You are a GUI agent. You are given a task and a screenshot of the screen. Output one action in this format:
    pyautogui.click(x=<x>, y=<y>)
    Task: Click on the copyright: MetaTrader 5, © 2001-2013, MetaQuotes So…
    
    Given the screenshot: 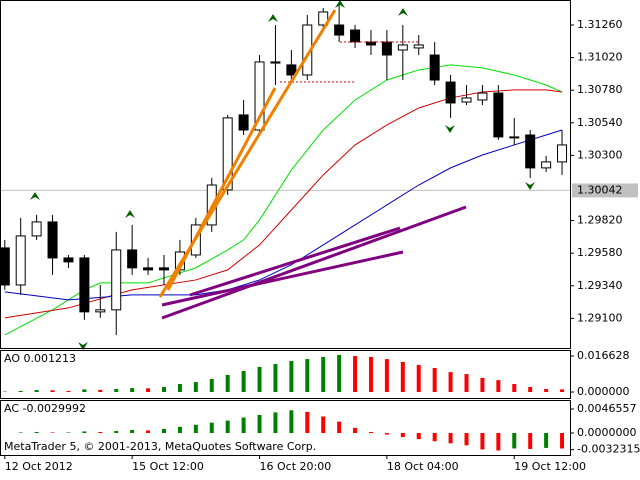 What is the action you would take?
    pyautogui.click(x=160, y=446)
    